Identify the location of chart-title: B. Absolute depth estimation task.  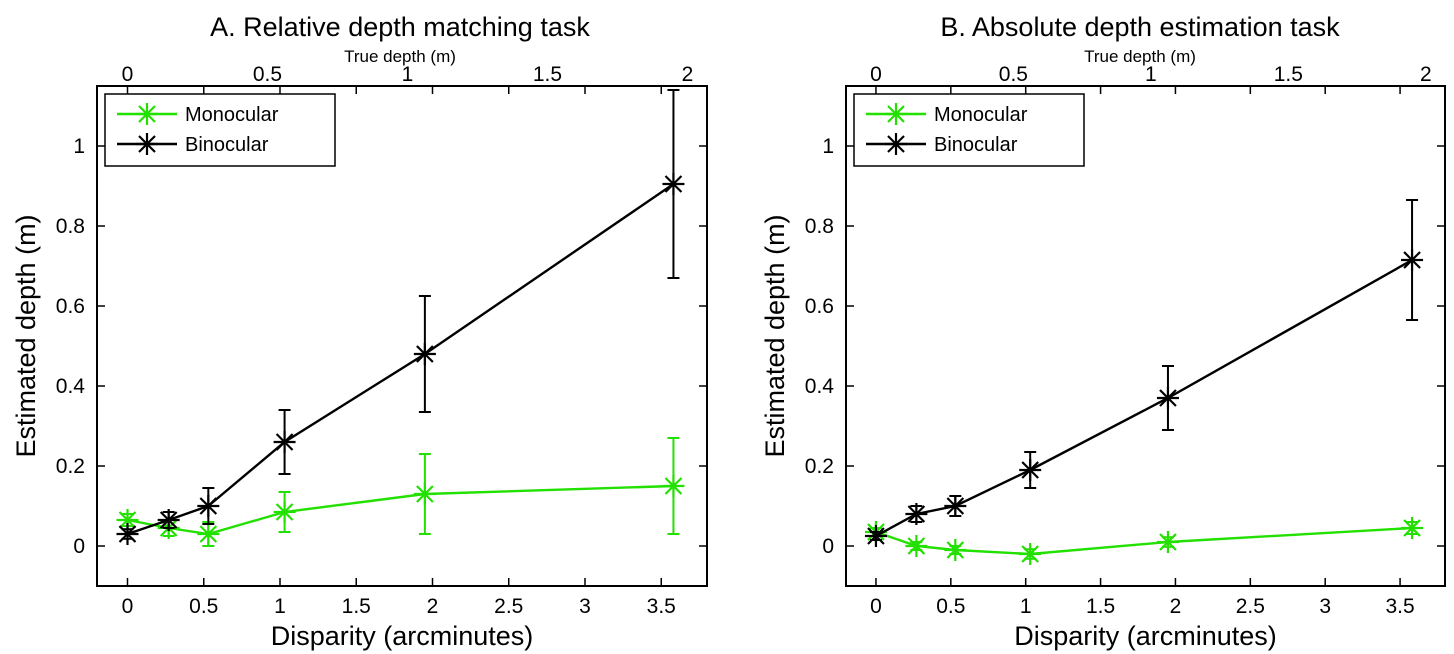
(1140, 27).